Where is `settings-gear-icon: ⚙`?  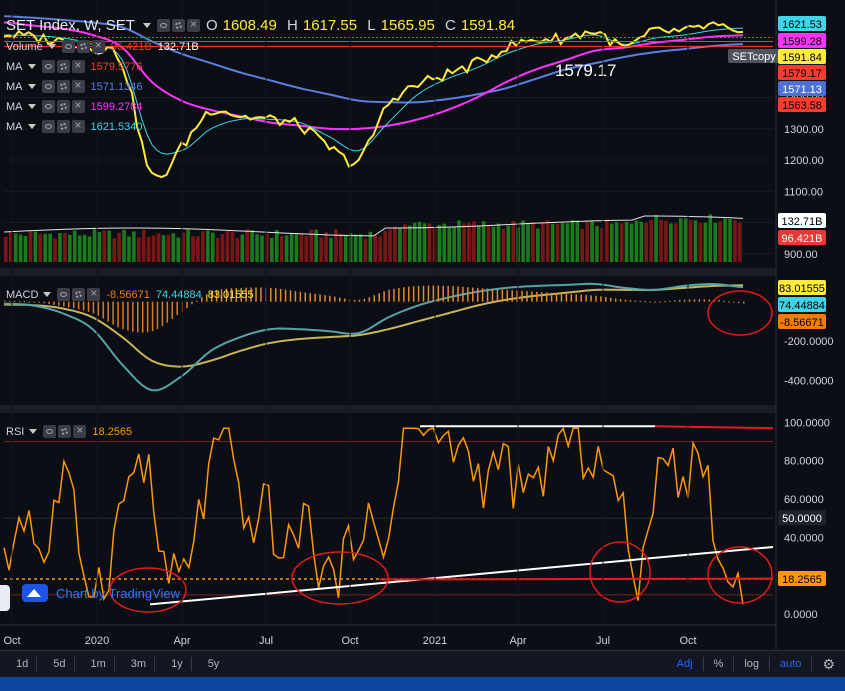 settings-gear-icon: ⚙ is located at coordinates (828, 663).